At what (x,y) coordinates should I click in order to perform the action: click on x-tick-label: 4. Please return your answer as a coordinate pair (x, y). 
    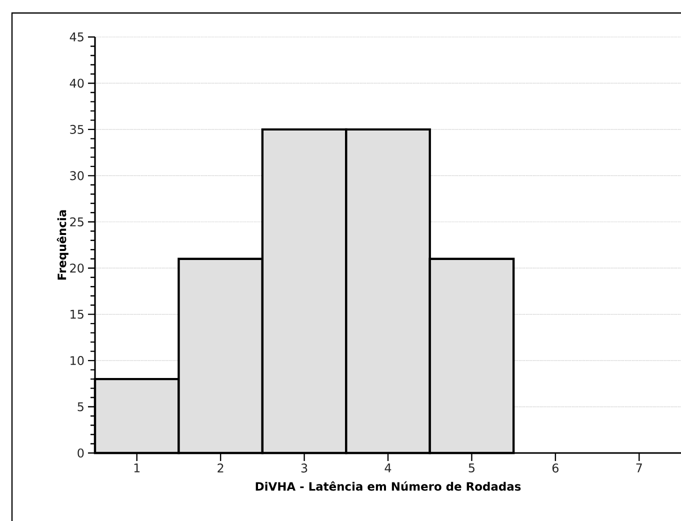
    Looking at the image, I should click on (388, 468).